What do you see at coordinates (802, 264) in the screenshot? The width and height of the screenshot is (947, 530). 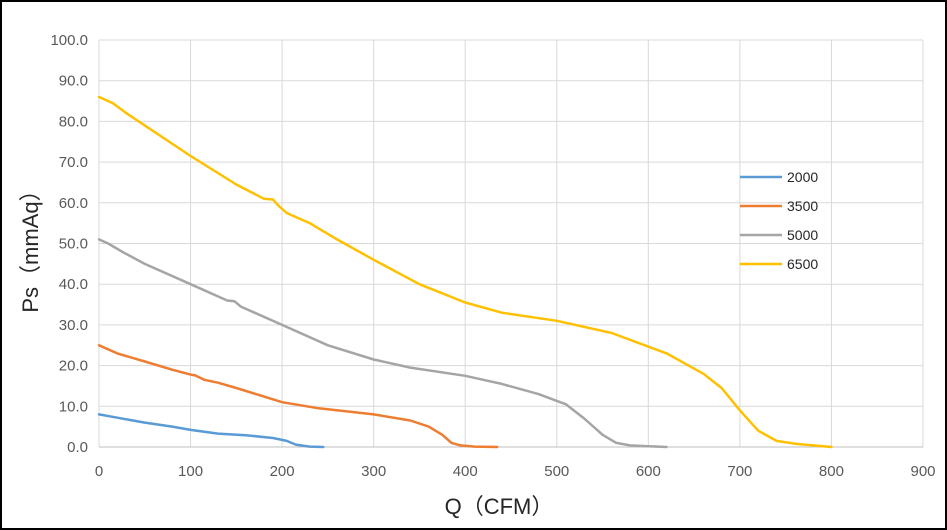 I see `legend-label-6500: 6500` at bounding box center [802, 264].